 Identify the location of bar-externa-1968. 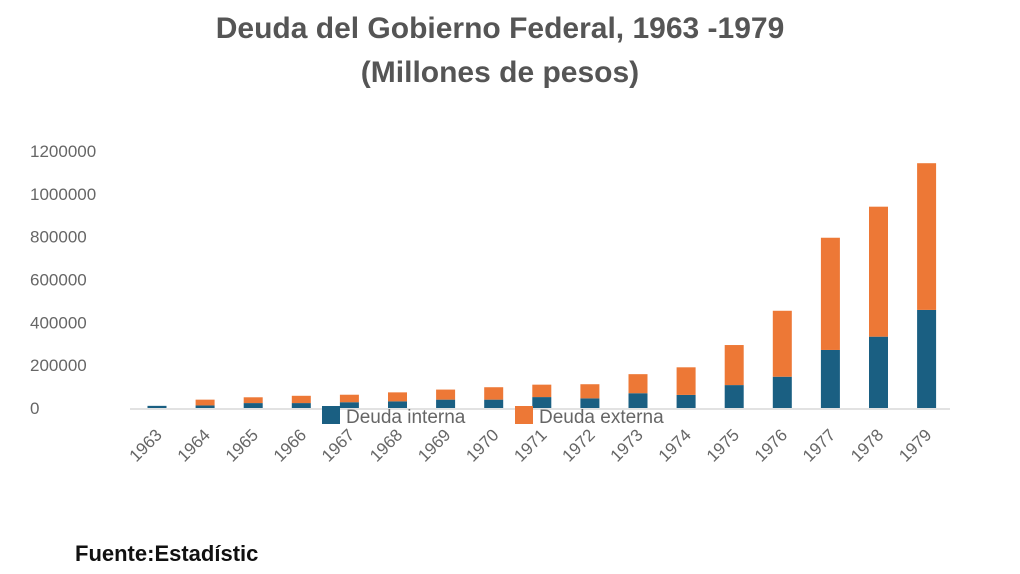
(397, 397).